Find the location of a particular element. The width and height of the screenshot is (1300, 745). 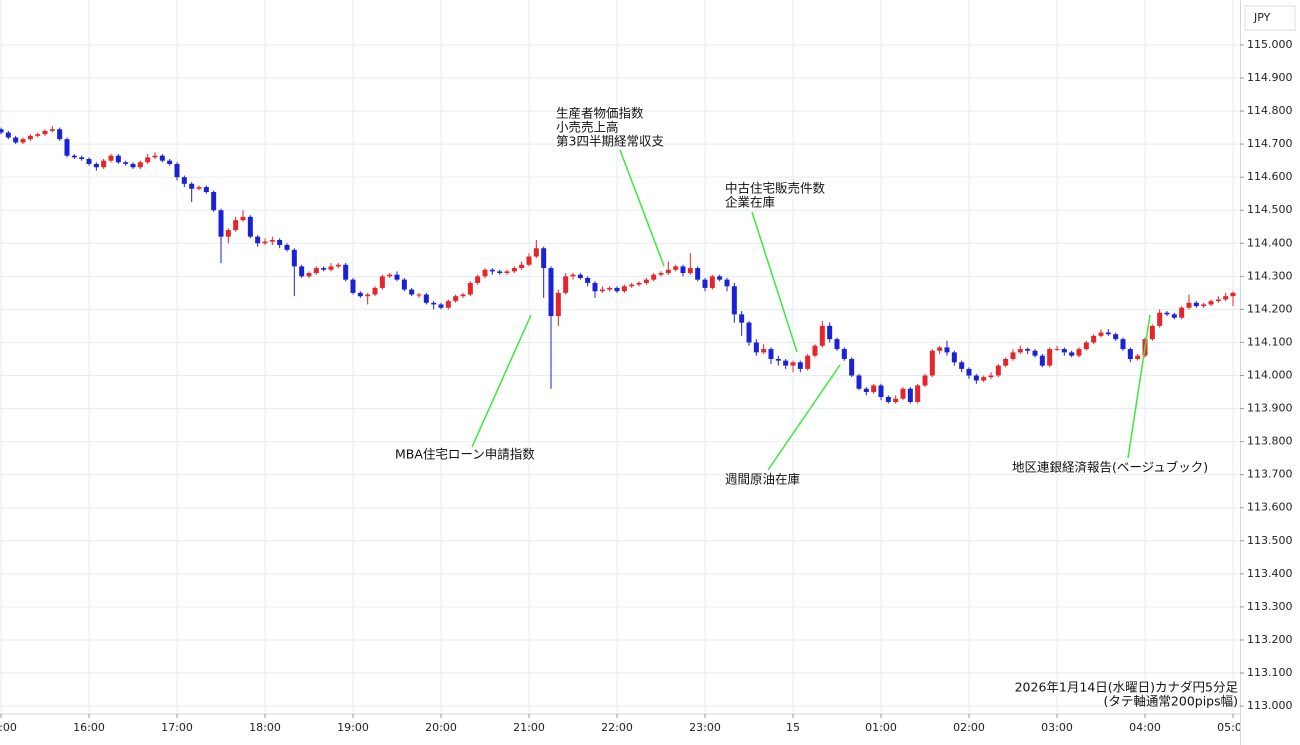

y-tick-label: 113.700 is located at coordinates (1270, 474).